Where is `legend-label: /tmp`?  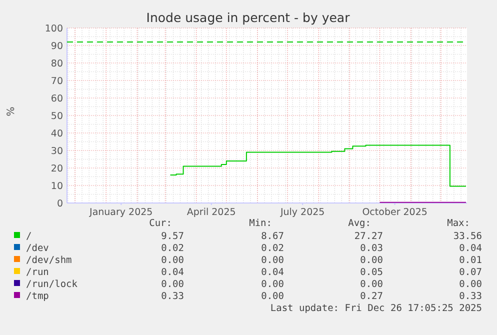
legend-label: /tmp is located at coordinates (38, 296).